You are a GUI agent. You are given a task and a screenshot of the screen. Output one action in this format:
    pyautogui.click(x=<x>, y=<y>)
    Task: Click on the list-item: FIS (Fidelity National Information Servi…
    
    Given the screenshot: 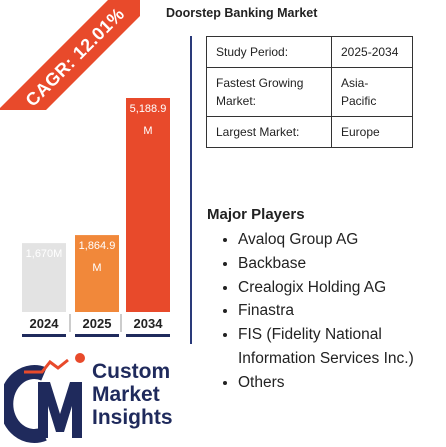 What is the action you would take?
    pyautogui.click(x=342, y=347)
    